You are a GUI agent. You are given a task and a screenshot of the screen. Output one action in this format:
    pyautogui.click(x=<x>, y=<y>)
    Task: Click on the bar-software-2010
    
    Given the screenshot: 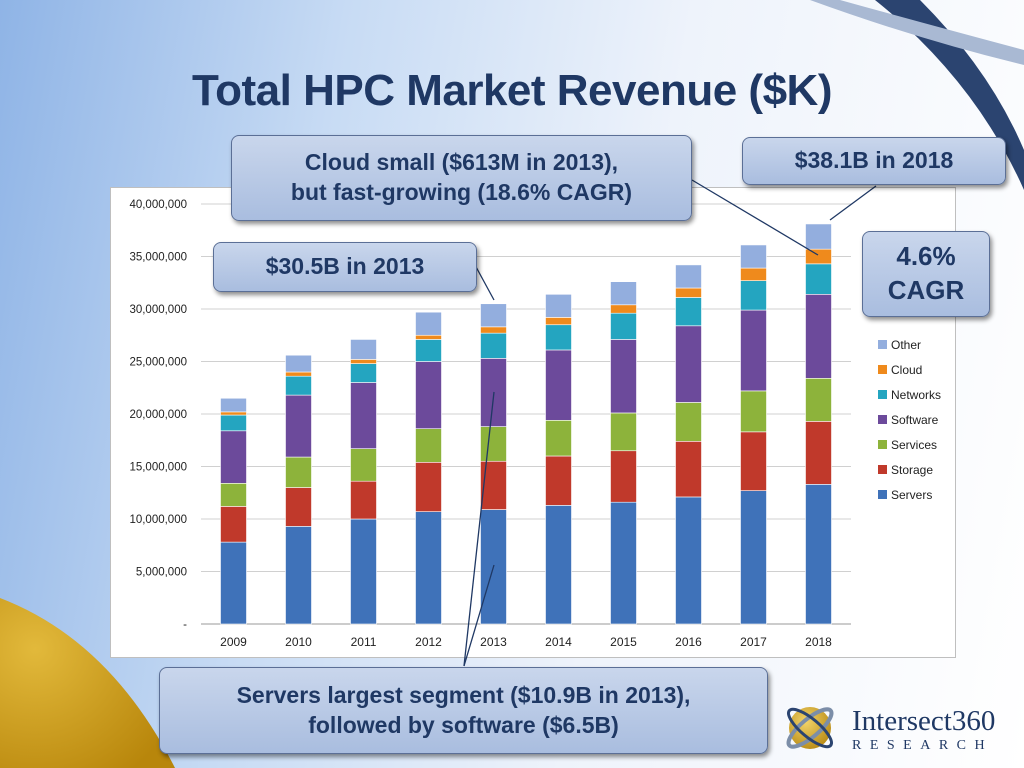 What is the action you would take?
    pyautogui.click(x=298, y=426)
    